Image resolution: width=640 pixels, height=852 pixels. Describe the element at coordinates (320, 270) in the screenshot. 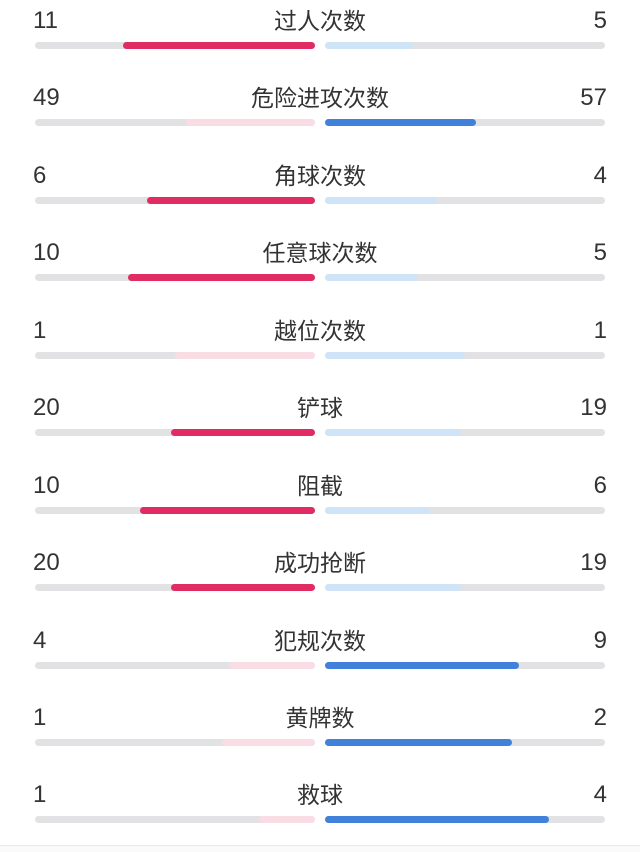

I see `stat-row: 10 任意球次数 5` at that location.